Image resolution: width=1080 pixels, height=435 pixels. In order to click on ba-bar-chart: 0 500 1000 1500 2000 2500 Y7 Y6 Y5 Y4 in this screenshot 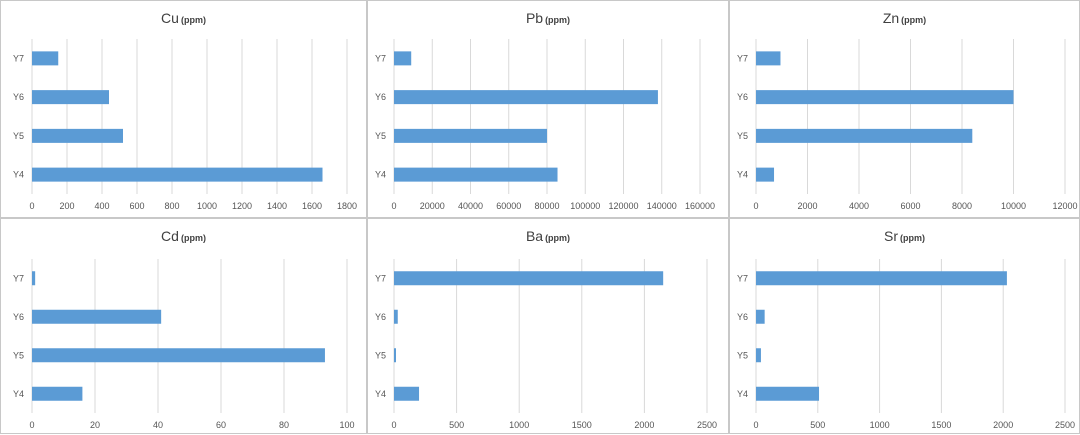, I will do `click(546, 344)`.